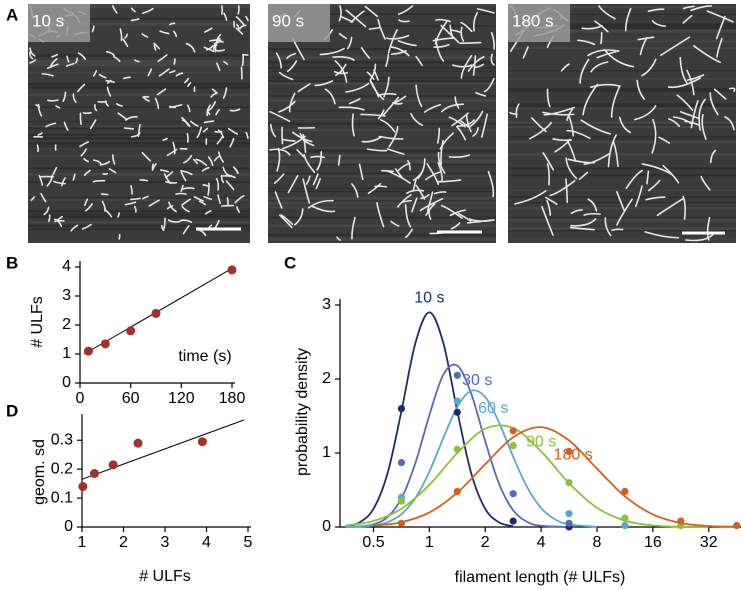 This screenshot has height=590, width=741. What do you see at coordinates (533, 20) in the screenshot?
I see `image-label: 180 s` at bounding box center [533, 20].